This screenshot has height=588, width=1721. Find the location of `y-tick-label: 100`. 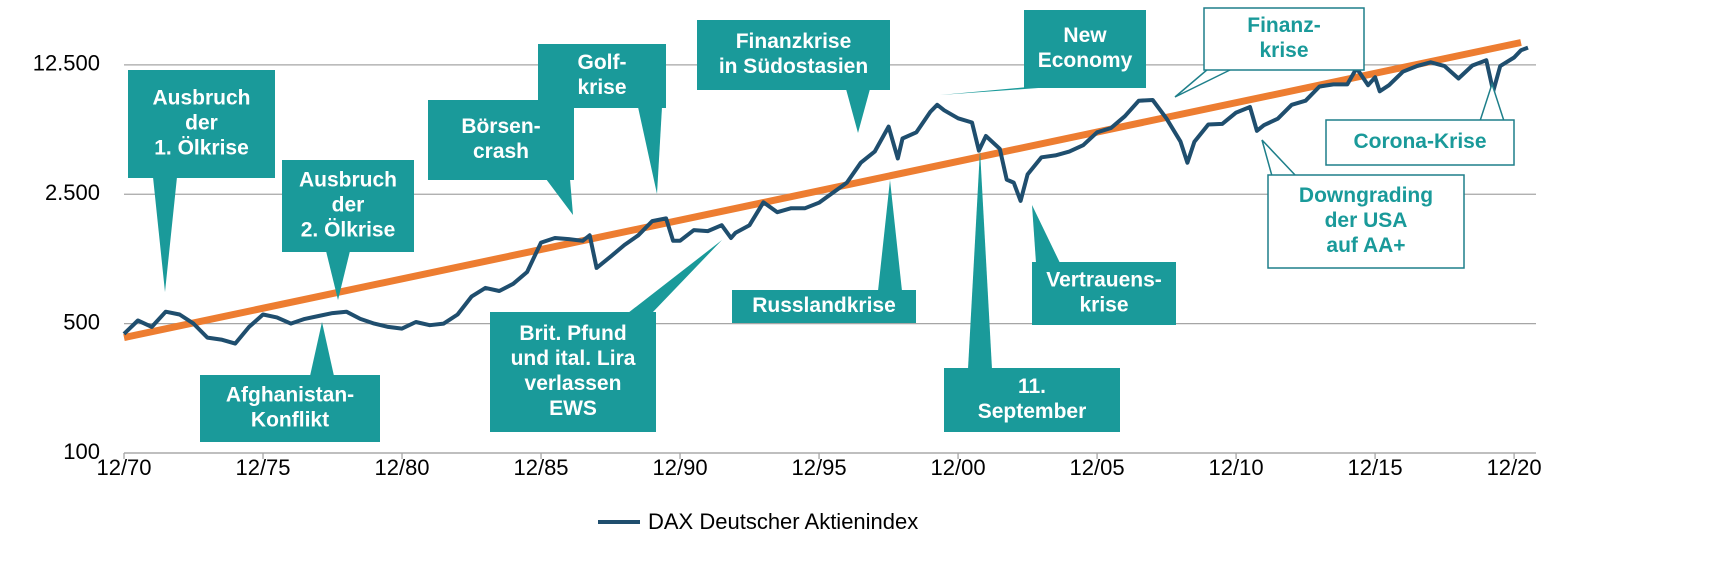

y-tick-label: 100 is located at coordinates (81, 451).